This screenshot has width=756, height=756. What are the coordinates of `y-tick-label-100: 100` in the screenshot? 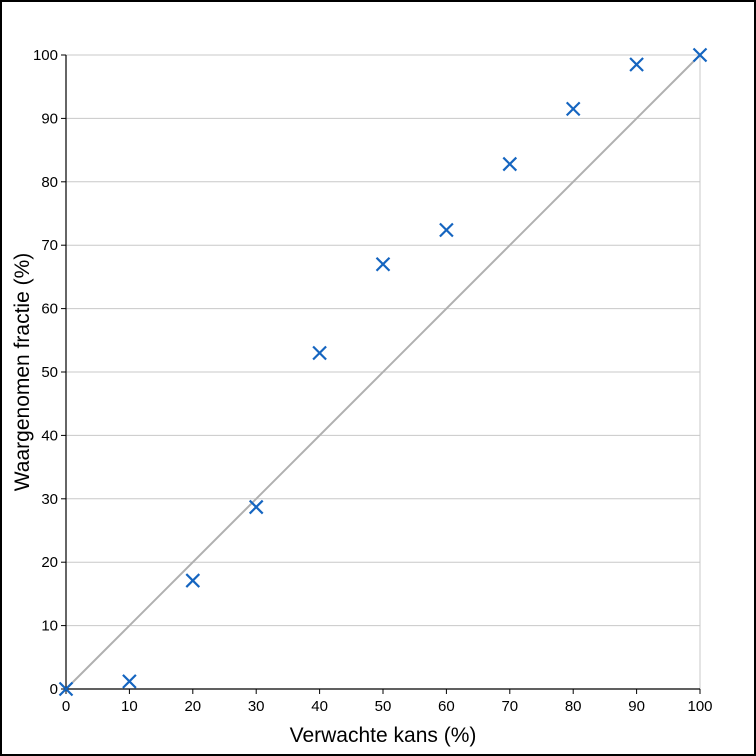 It's located at (45, 55).